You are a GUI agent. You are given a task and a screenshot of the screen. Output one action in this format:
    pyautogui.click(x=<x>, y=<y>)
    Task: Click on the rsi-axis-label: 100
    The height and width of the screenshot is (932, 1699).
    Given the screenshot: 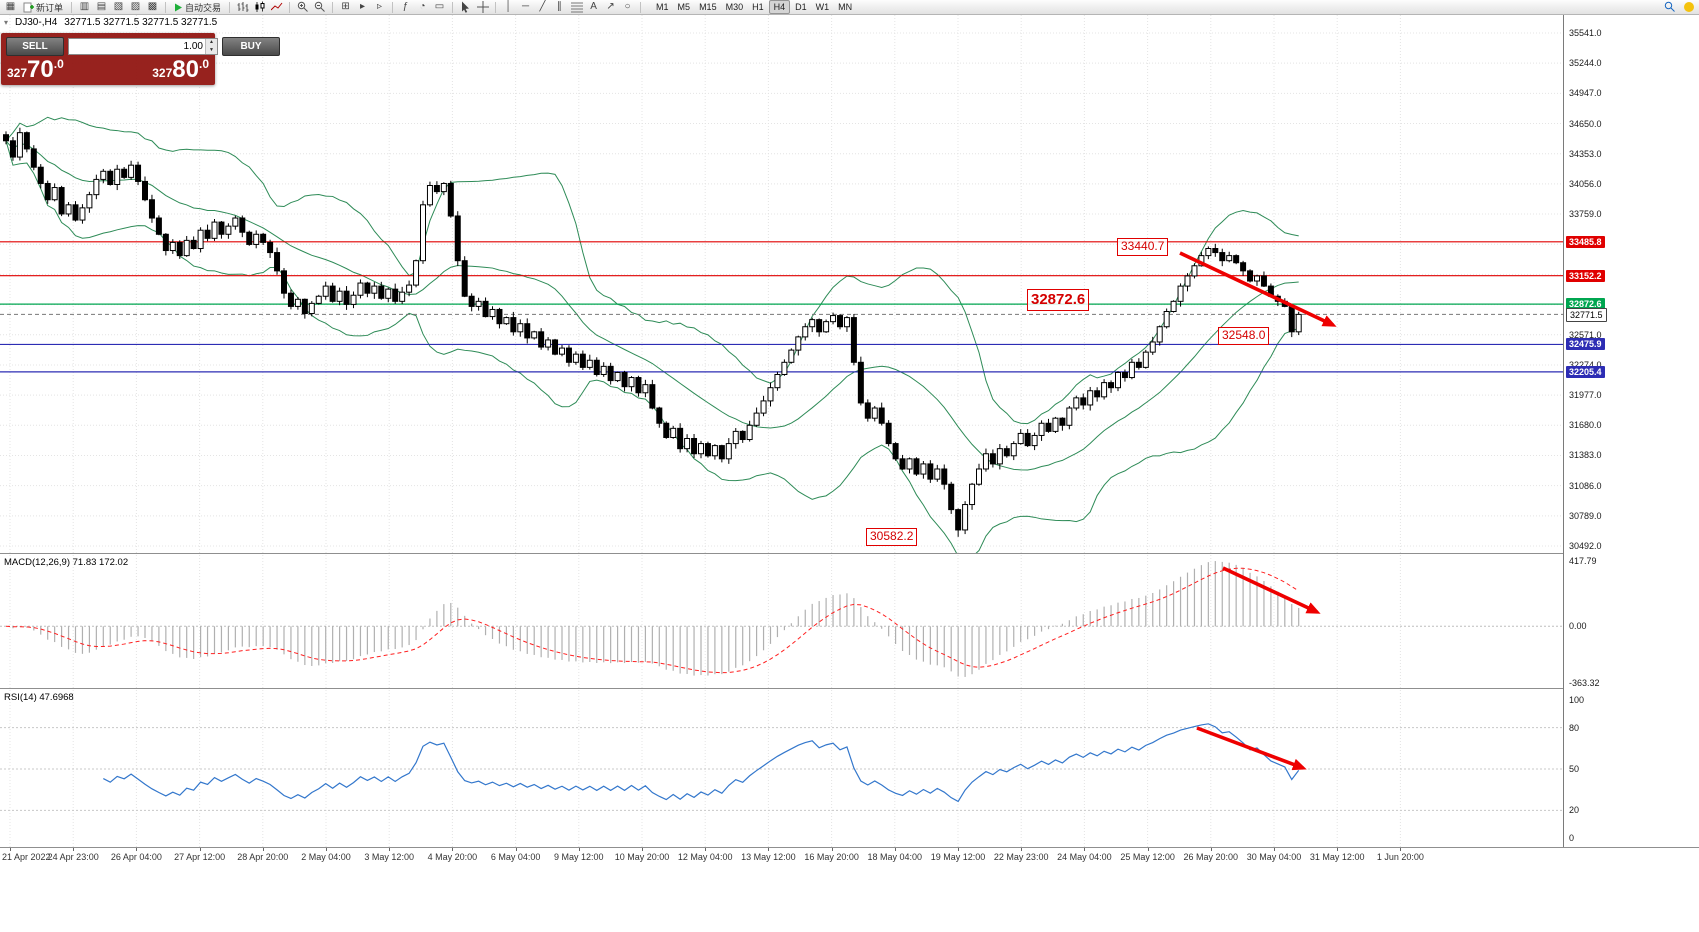 What is the action you would take?
    pyautogui.click(x=1577, y=700)
    